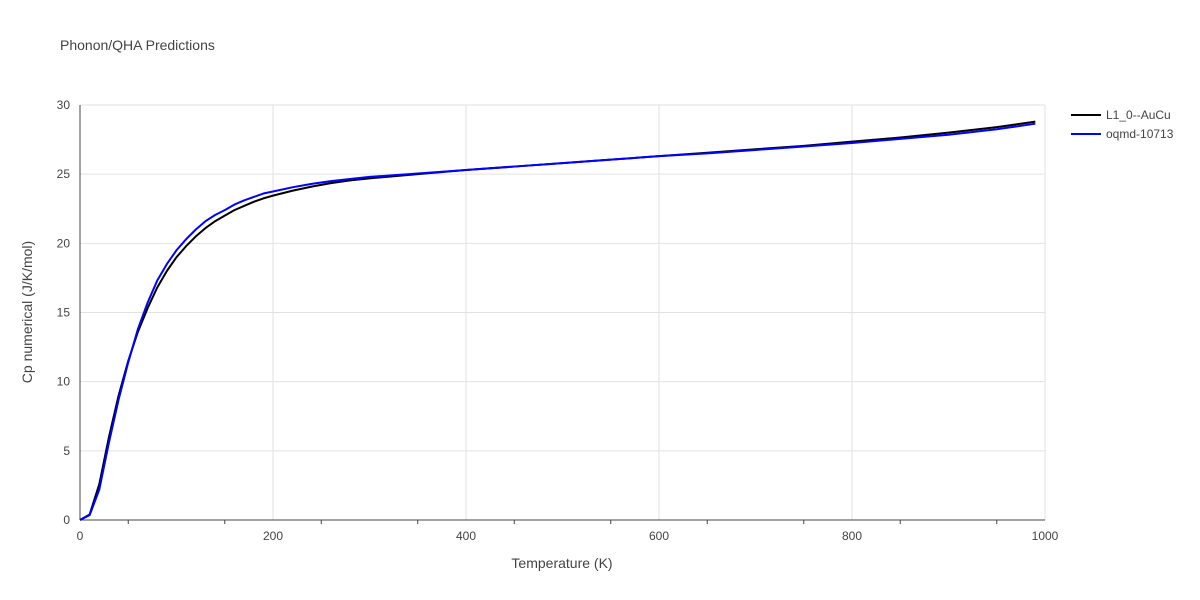 The height and width of the screenshot is (600, 1200). What do you see at coordinates (80, 536) in the screenshot?
I see `x-tick-label: 0` at bounding box center [80, 536].